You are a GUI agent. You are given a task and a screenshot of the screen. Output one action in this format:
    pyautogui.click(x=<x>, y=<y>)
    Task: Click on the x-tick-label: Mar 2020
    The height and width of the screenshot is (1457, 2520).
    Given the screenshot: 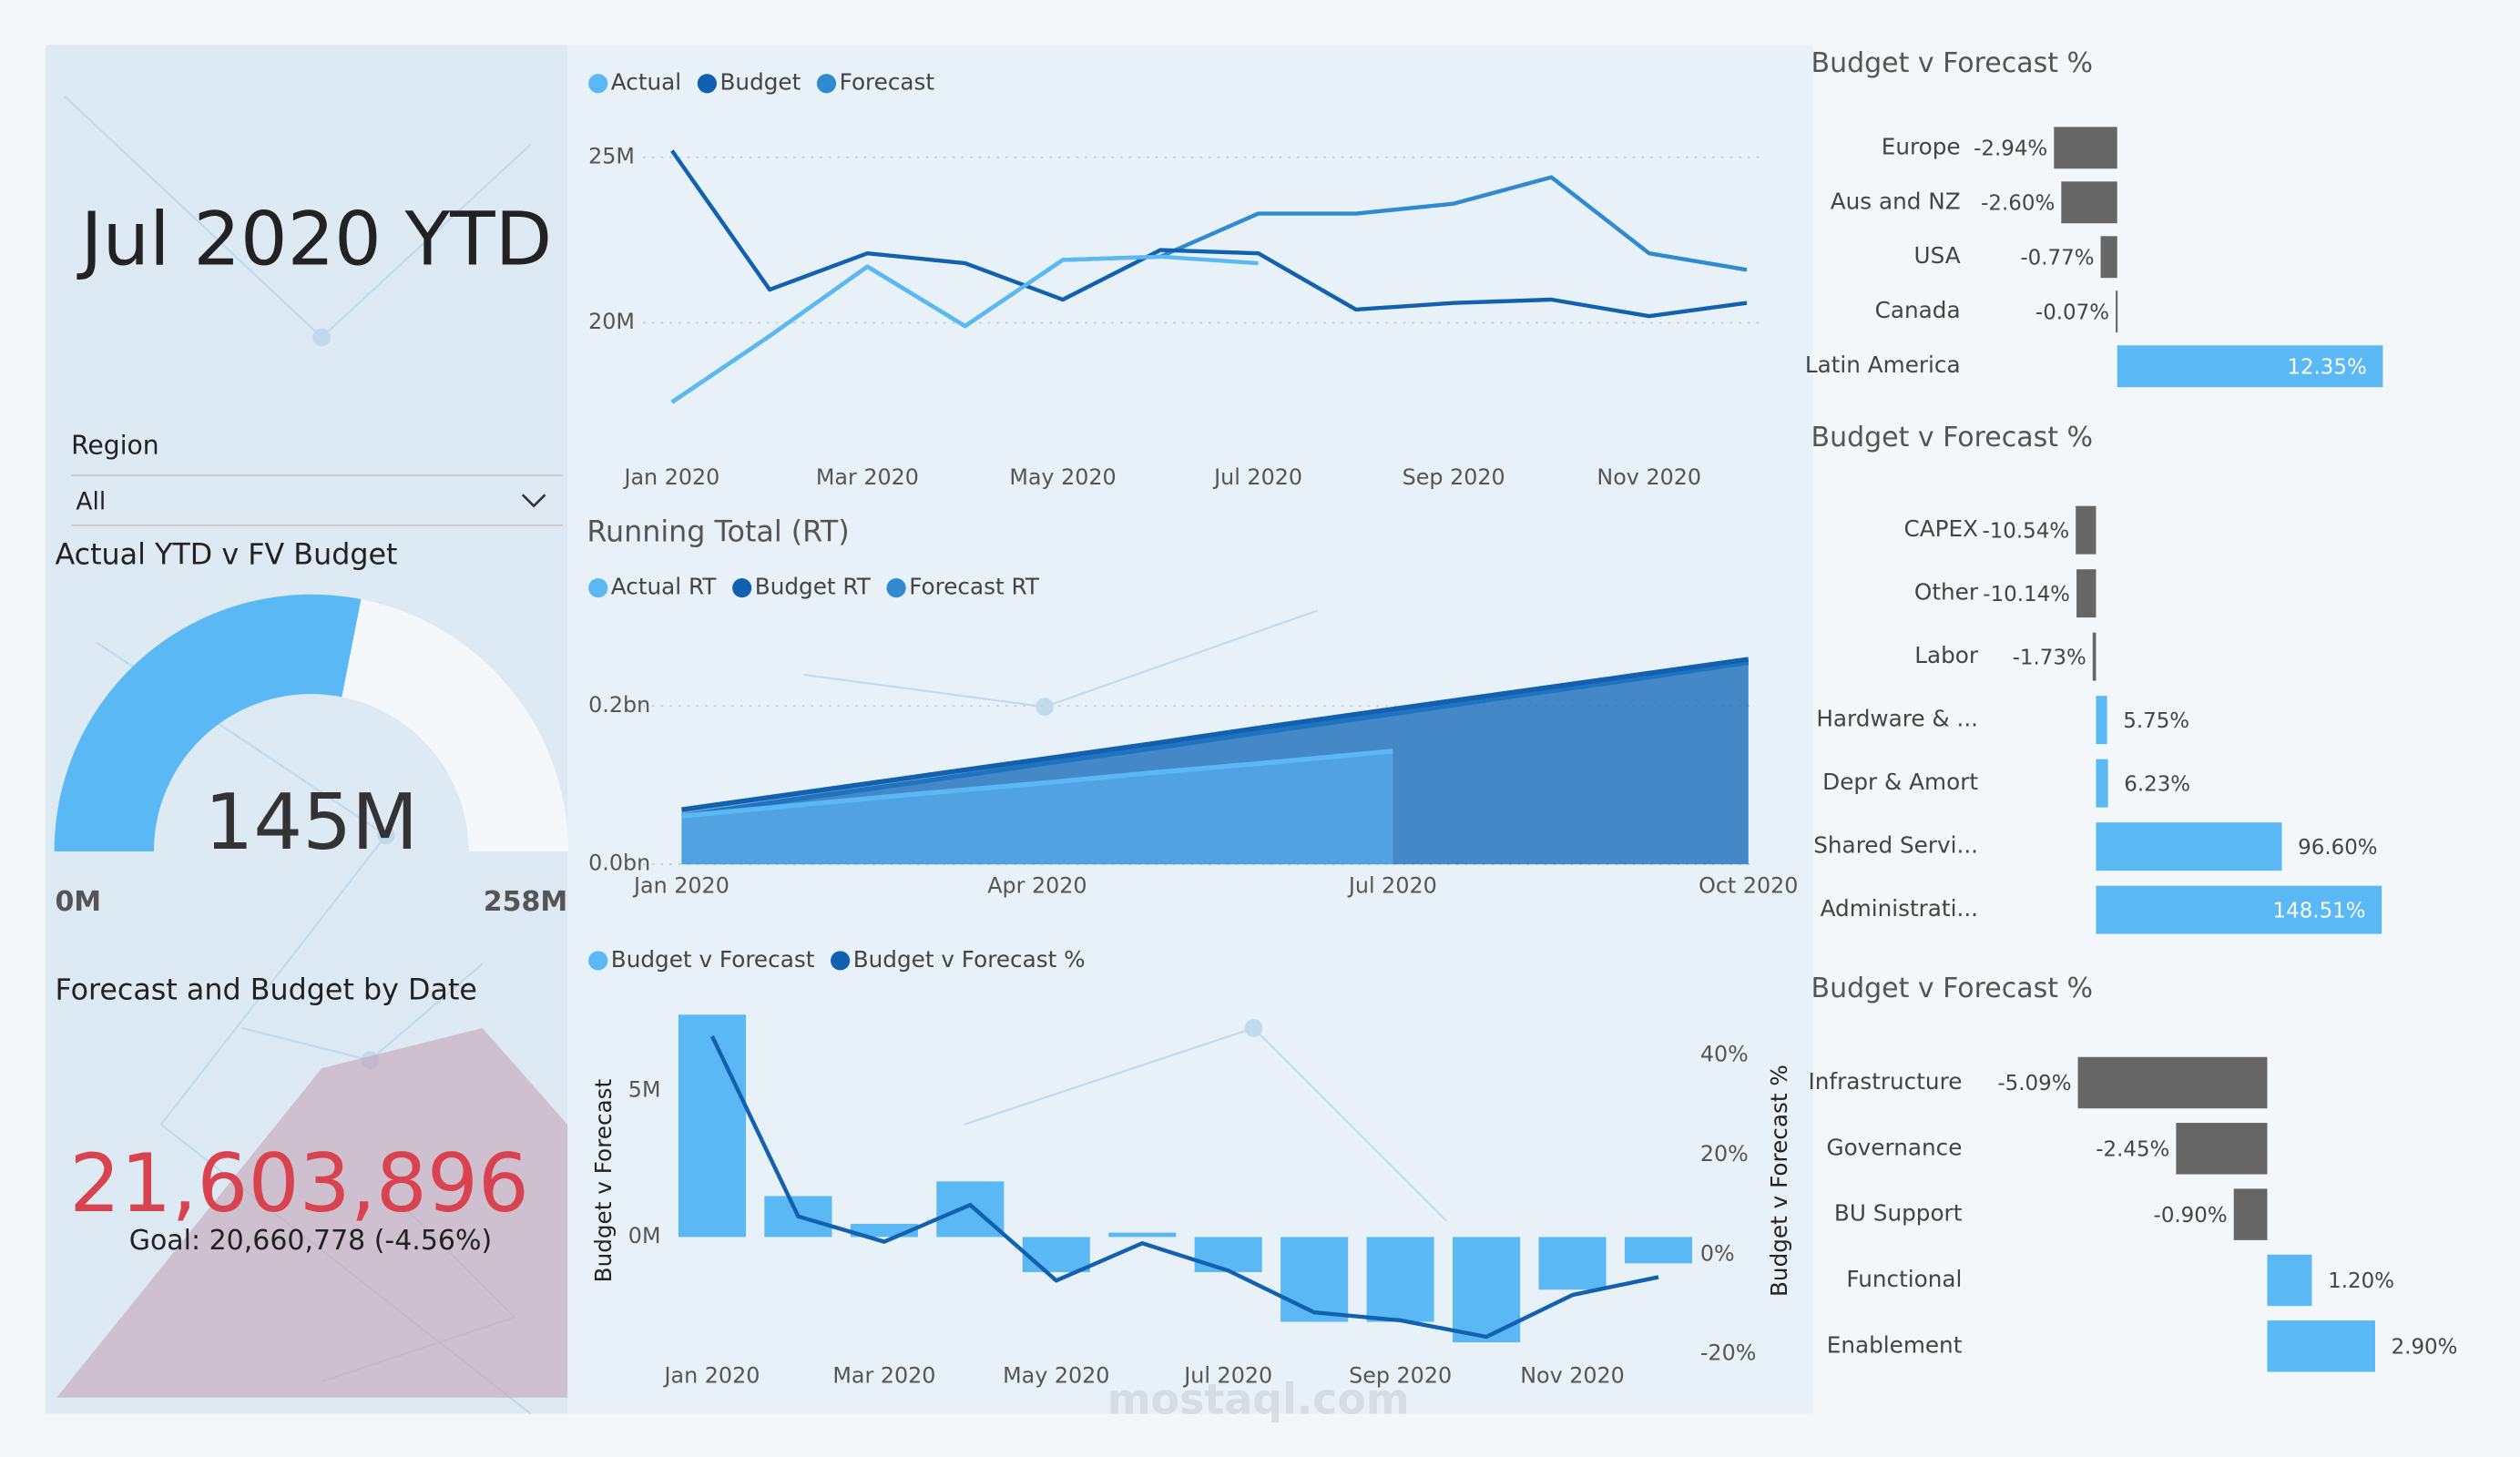 What is the action you would take?
    pyautogui.click(x=867, y=477)
    